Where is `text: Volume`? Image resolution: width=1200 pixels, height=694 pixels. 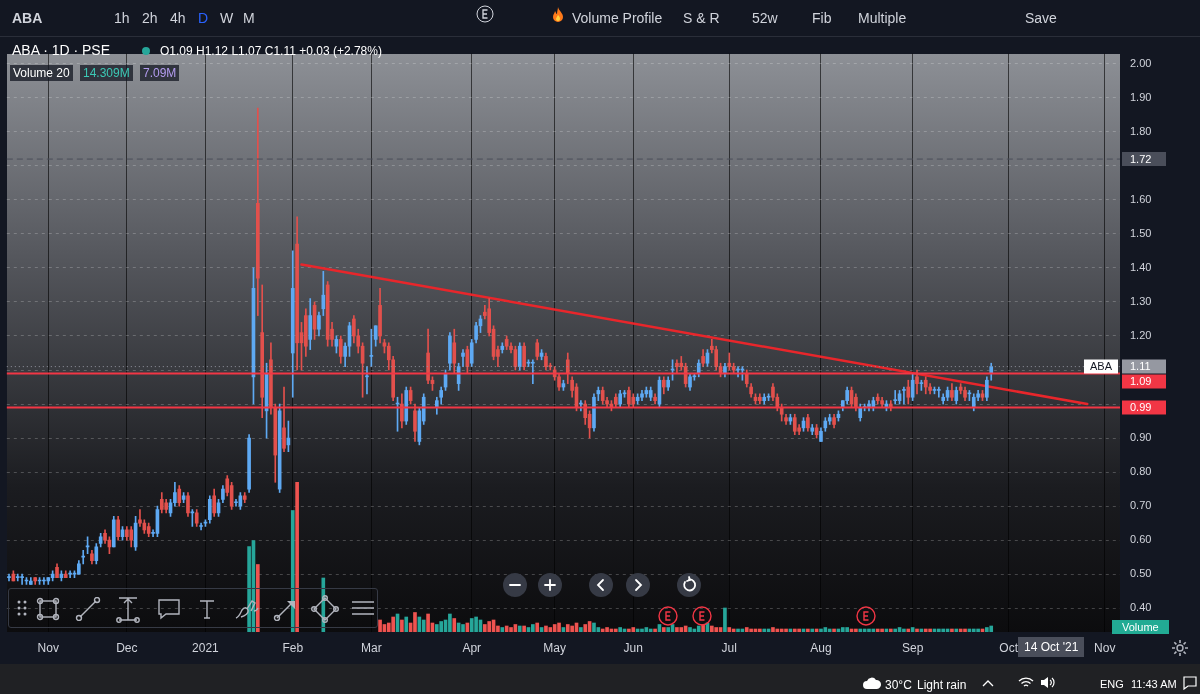
text: Volume is located at coordinates (1140, 627).